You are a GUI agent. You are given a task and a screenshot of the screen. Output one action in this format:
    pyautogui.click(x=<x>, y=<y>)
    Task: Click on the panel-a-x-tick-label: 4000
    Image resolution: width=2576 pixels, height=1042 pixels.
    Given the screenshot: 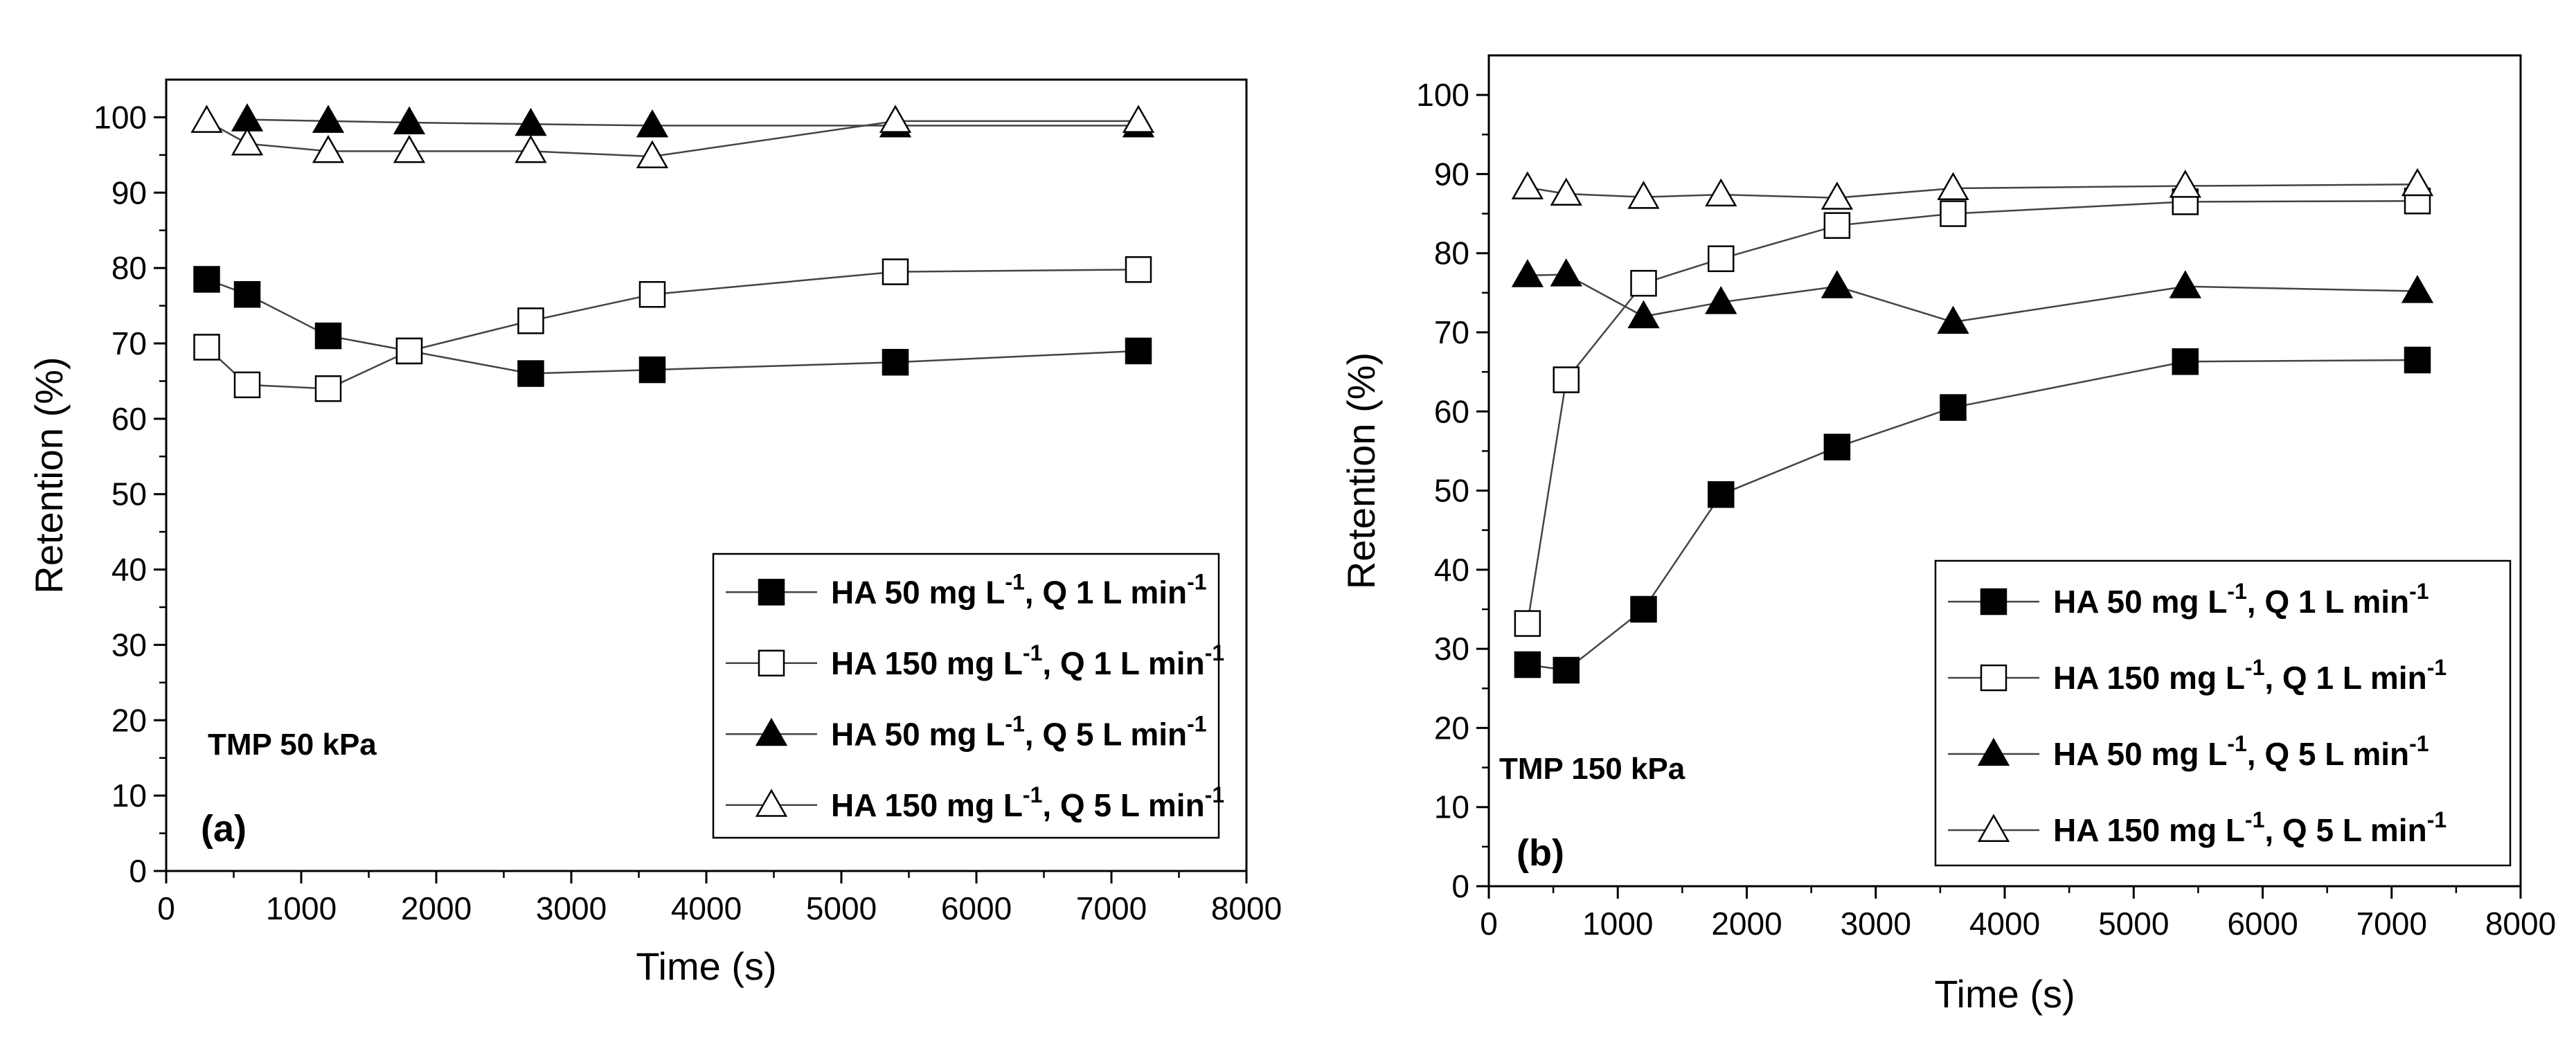 What is the action you would take?
    pyautogui.click(x=706, y=908)
    